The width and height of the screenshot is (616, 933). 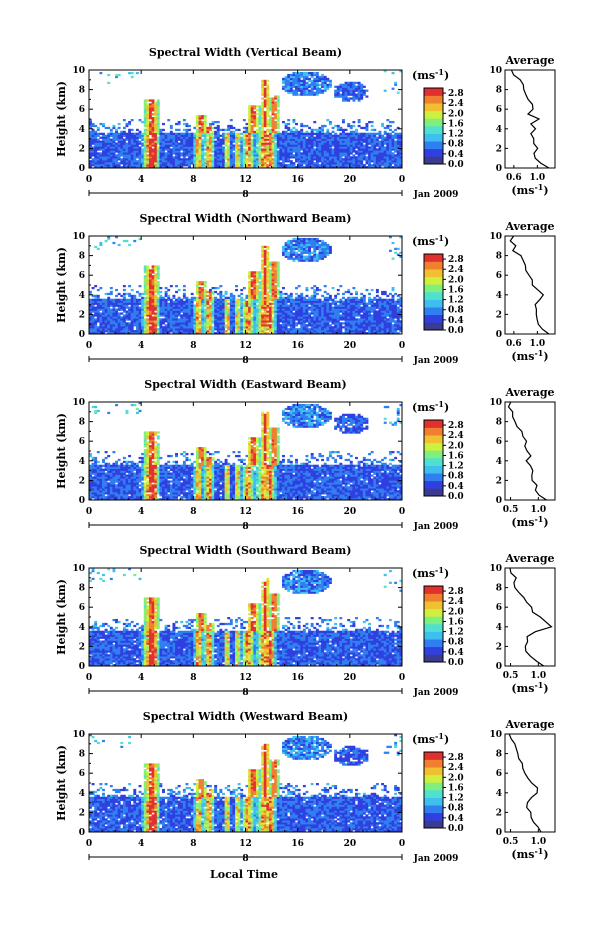 I want to click on colorbar-swatch, so click(x=433, y=138).